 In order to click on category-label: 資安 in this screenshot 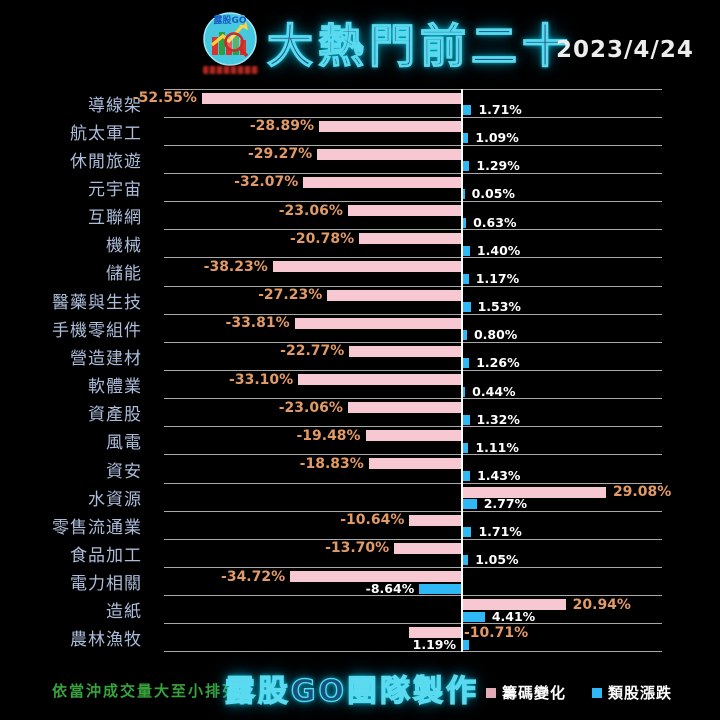, I will do `click(124, 471)`.